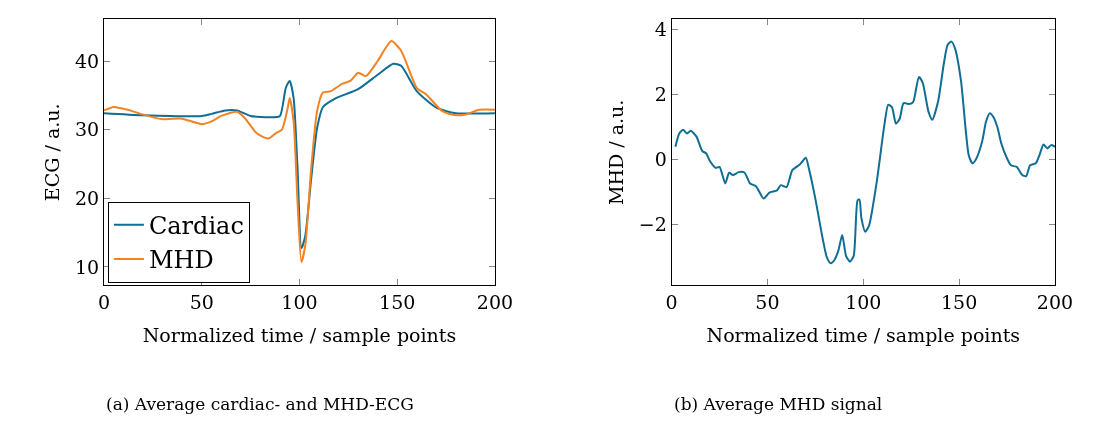 The width and height of the screenshot is (1101, 423). I want to click on y-tick-label: 0, so click(660, 159).